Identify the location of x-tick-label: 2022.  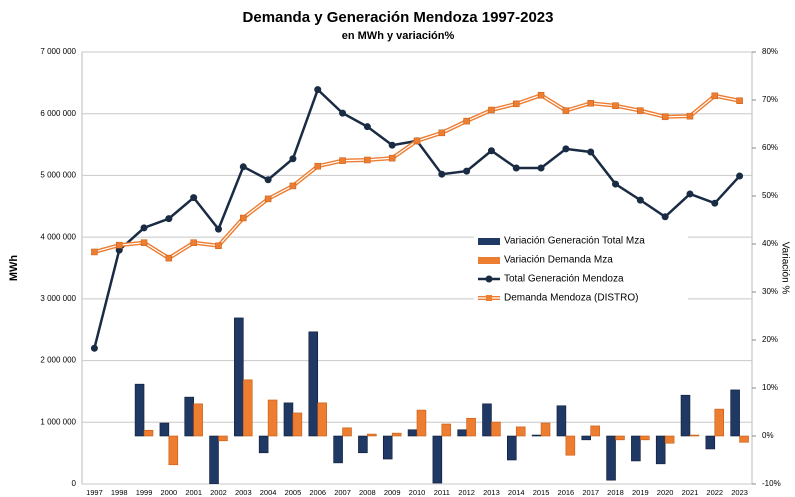
(714, 492).